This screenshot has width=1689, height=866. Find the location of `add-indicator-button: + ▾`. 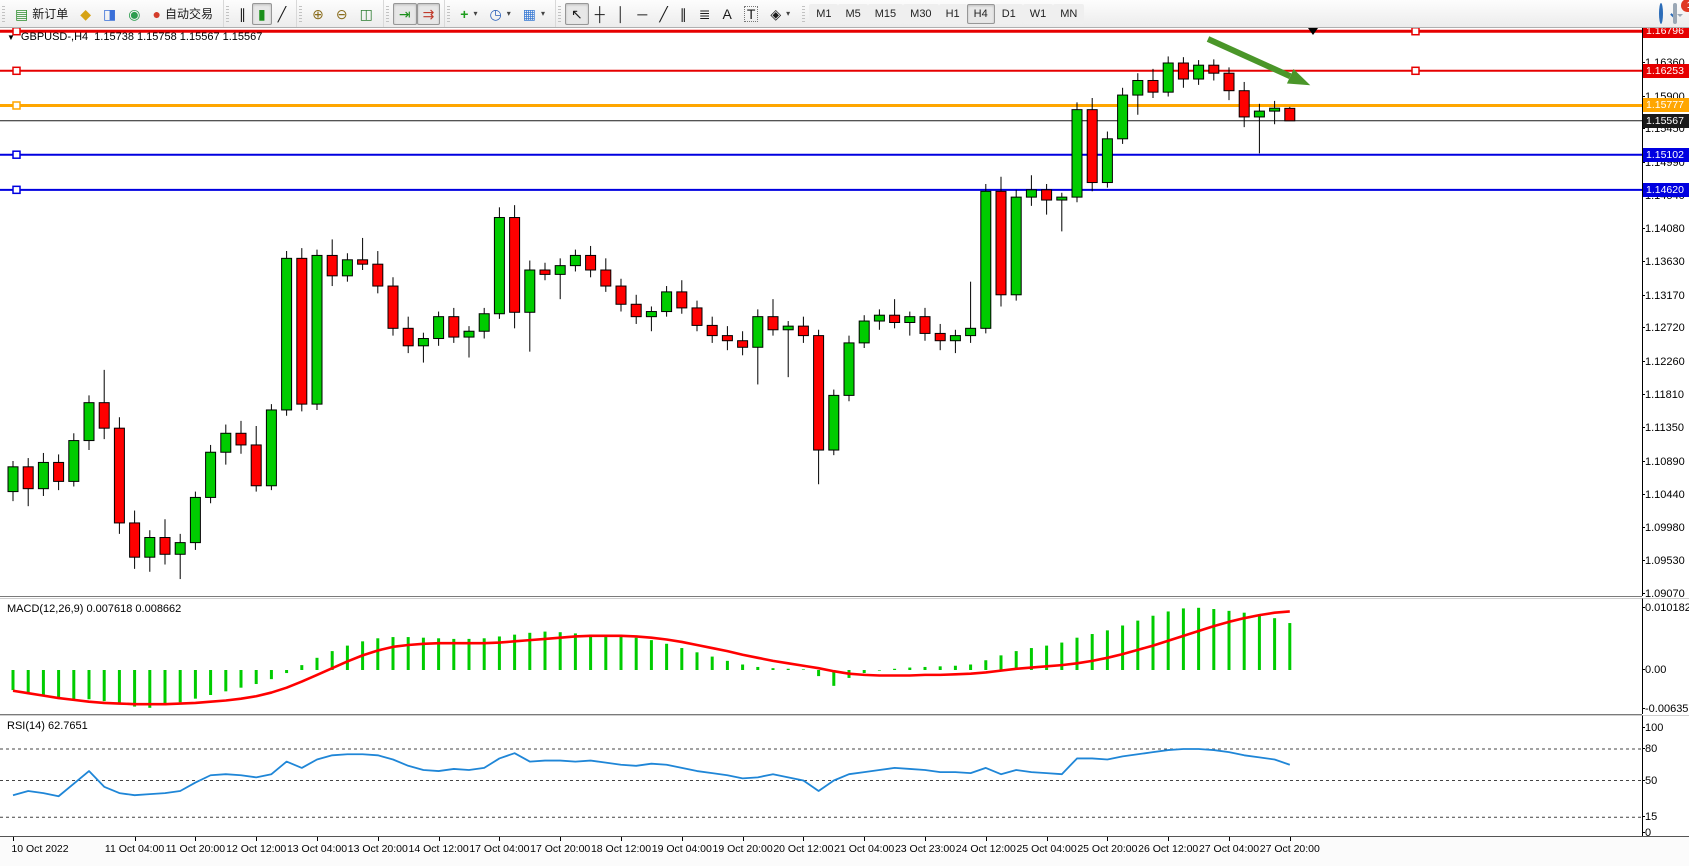

add-indicator-button: + ▾ is located at coordinates (468, 14).